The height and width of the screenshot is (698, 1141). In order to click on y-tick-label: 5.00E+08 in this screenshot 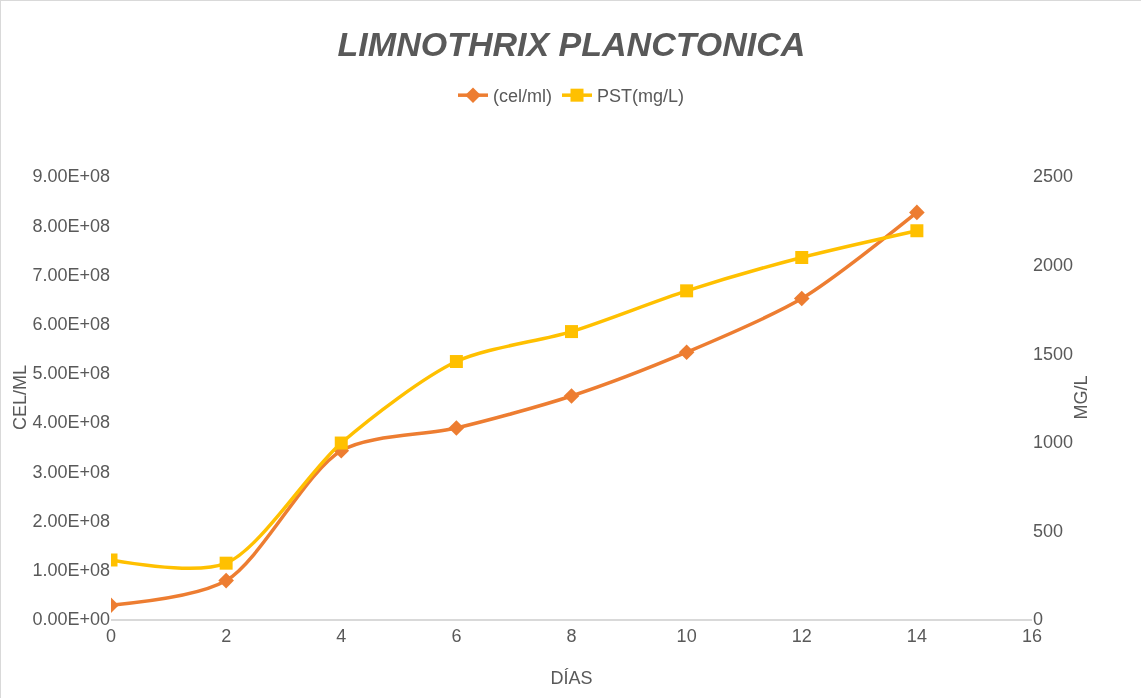, I will do `click(71, 373)`.